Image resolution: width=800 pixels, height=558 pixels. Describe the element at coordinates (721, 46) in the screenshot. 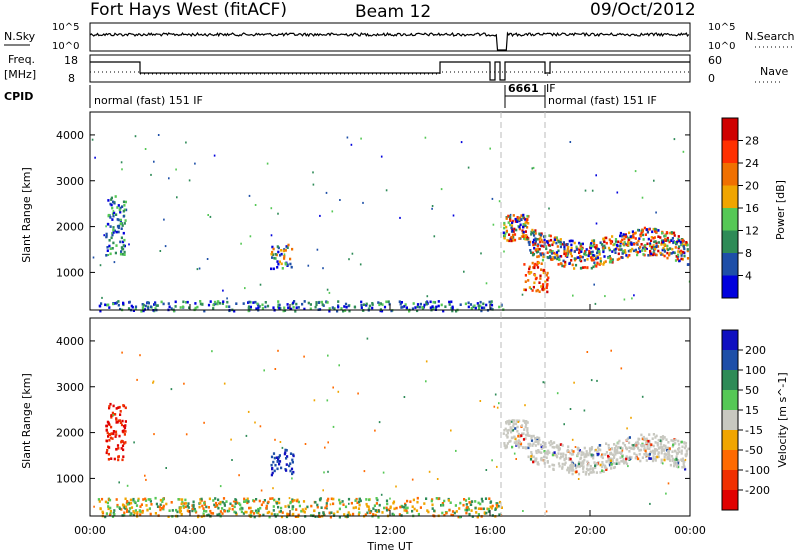

I see `sky-tick-bottom-right: 10^0` at that location.